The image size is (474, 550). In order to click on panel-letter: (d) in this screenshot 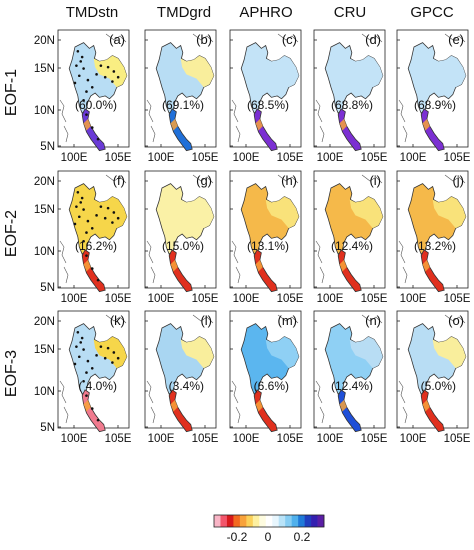, I will do `click(373, 39)`.